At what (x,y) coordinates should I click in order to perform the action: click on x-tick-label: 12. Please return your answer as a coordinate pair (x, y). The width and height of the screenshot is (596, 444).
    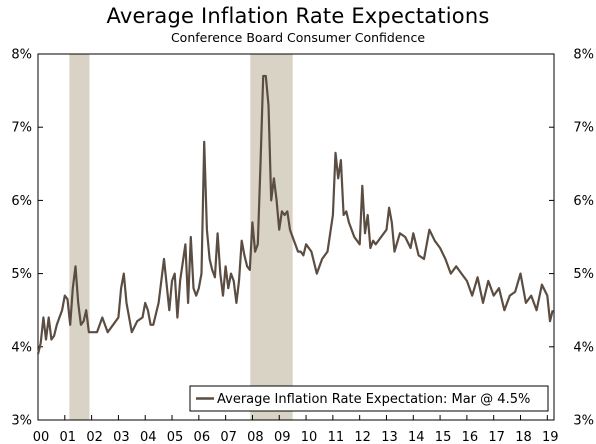
    Looking at the image, I should click on (362, 437).